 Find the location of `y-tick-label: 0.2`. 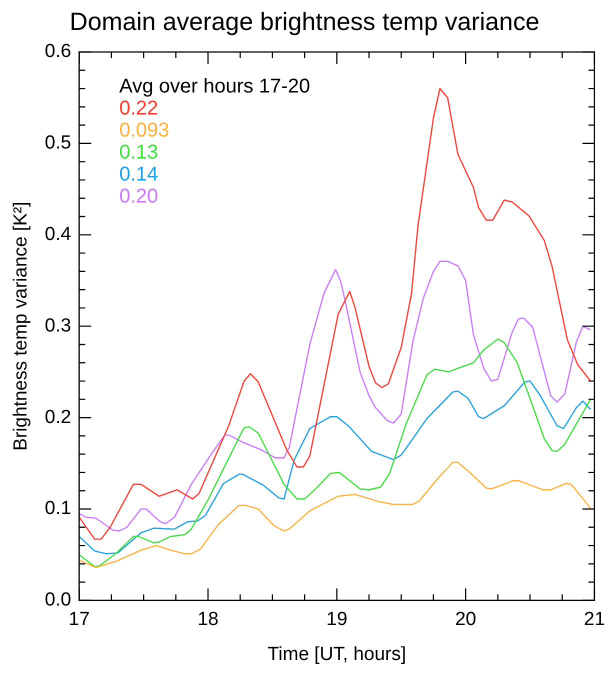

y-tick-label: 0.2 is located at coordinates (58, 417).